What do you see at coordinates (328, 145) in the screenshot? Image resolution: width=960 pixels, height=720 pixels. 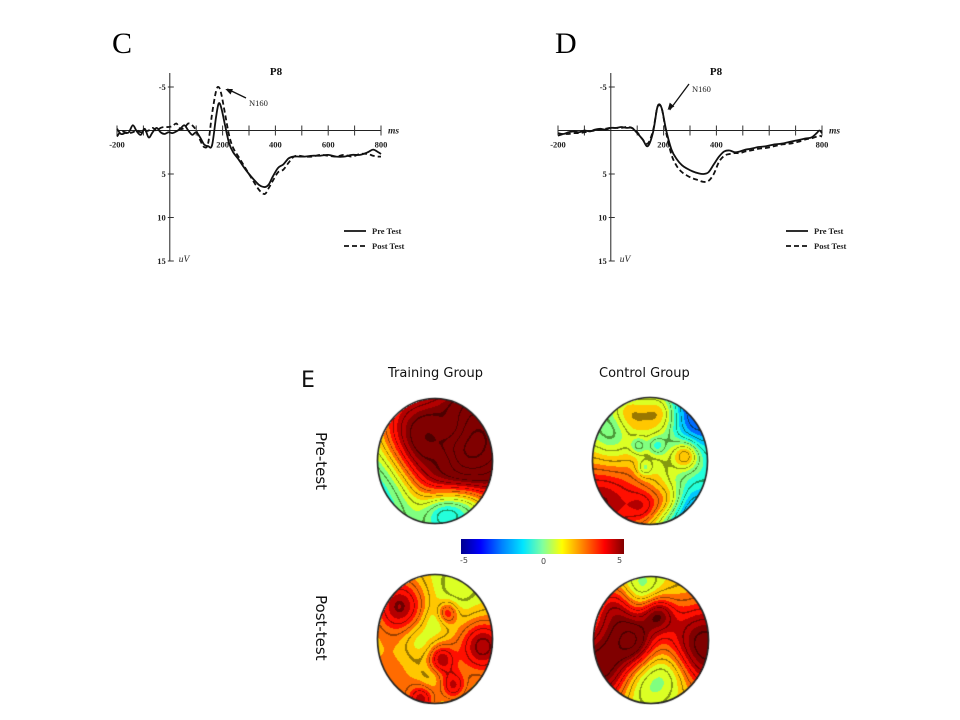 I see `x-tick-label: 600` at bounding box center [328, 145].